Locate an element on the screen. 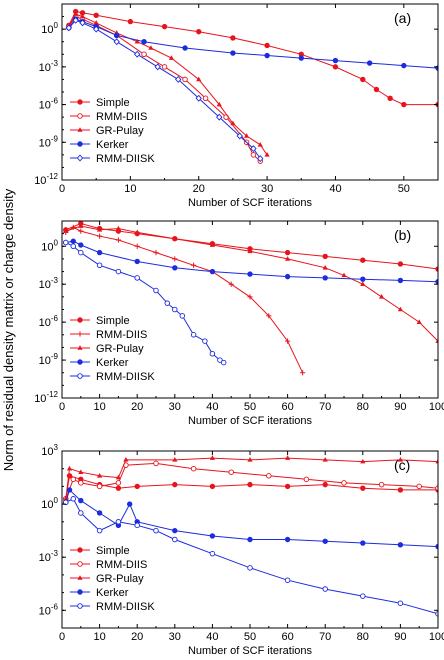  y-tick-label: 10⁻⁹ is located at coordinates (49, 141).